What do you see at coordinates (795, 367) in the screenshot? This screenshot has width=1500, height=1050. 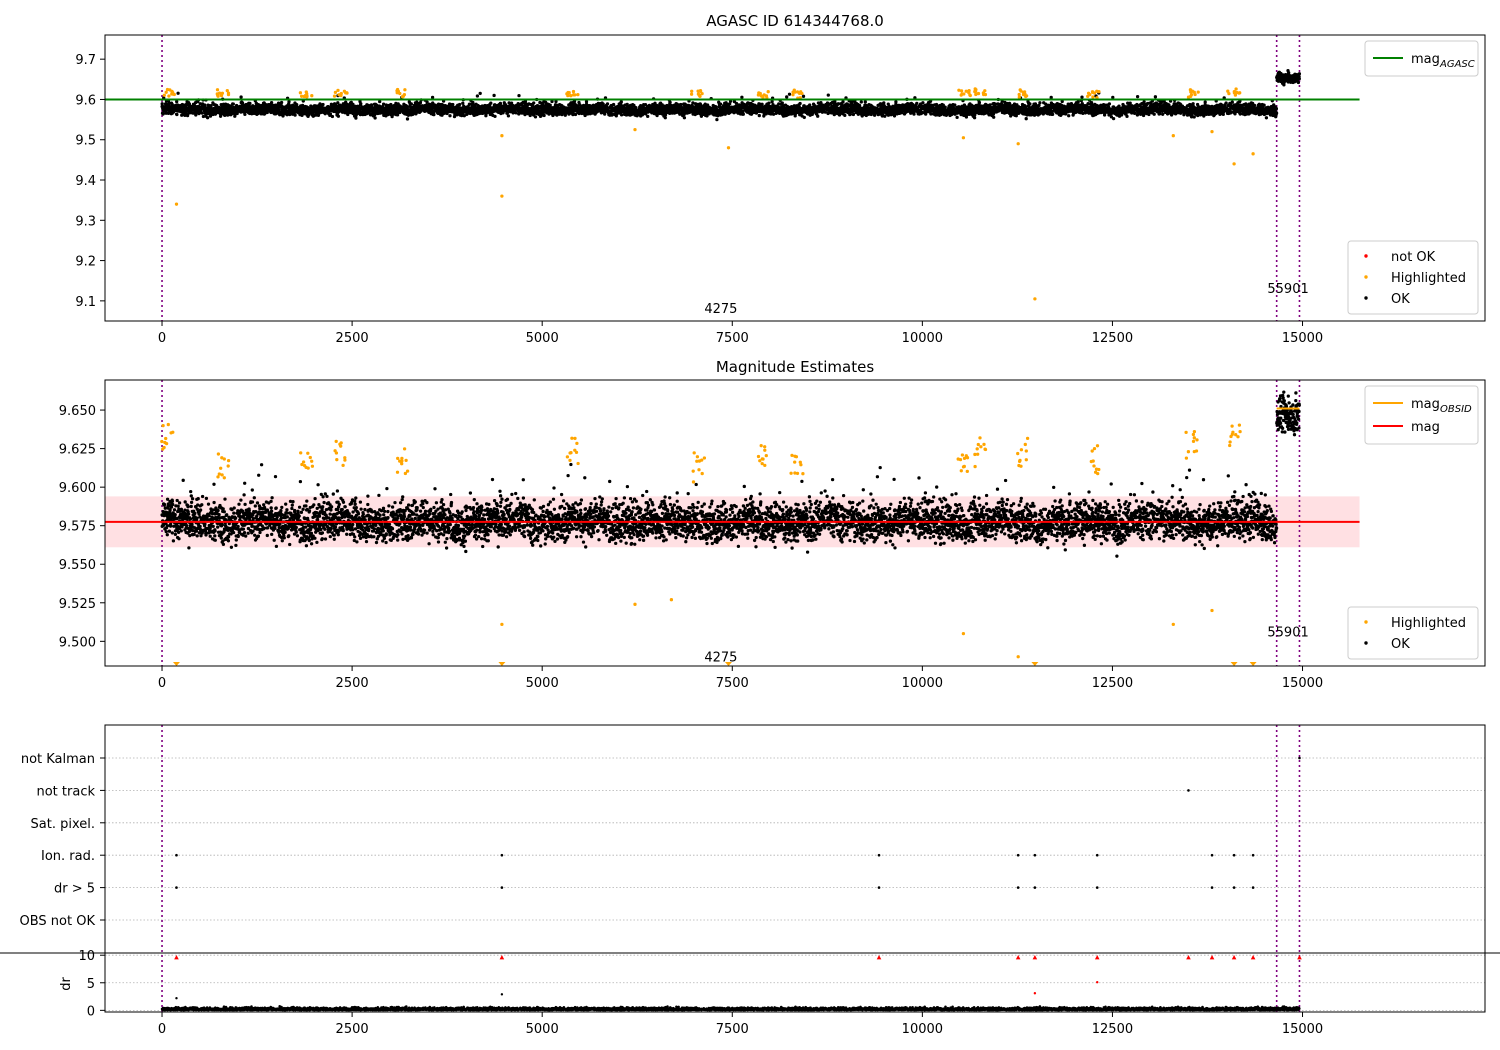 I see `chart-title-estimates: Magnitude Estimates` at bounding box center [795, 367].